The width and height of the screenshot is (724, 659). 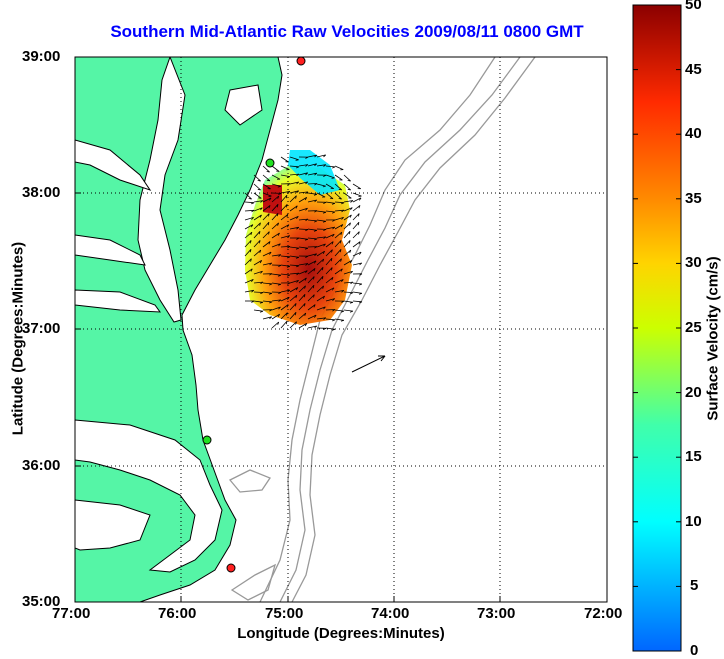 I want to click on station-marker-red, so click(x=231, y=568).